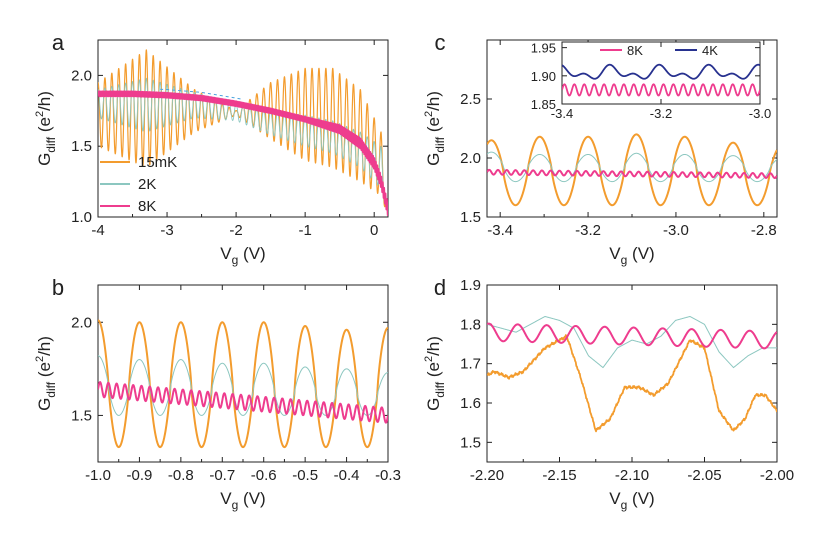 This screenshot has width=830, height=540. I want to click on legend-label: 8K, so click(147, 206).